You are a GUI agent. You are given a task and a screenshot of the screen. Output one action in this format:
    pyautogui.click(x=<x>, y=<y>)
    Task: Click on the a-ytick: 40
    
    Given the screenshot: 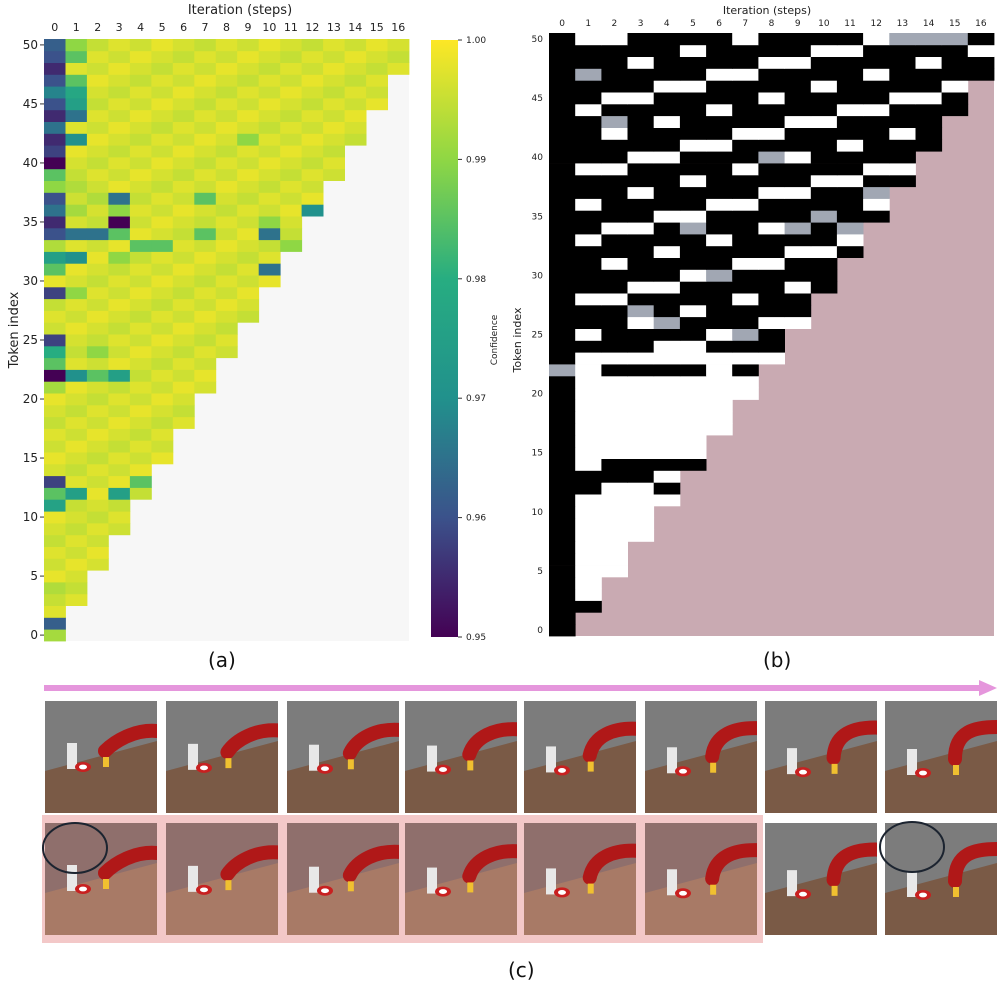 What is the action you would take?
    pyautogui.click(x=30, y=163)
    